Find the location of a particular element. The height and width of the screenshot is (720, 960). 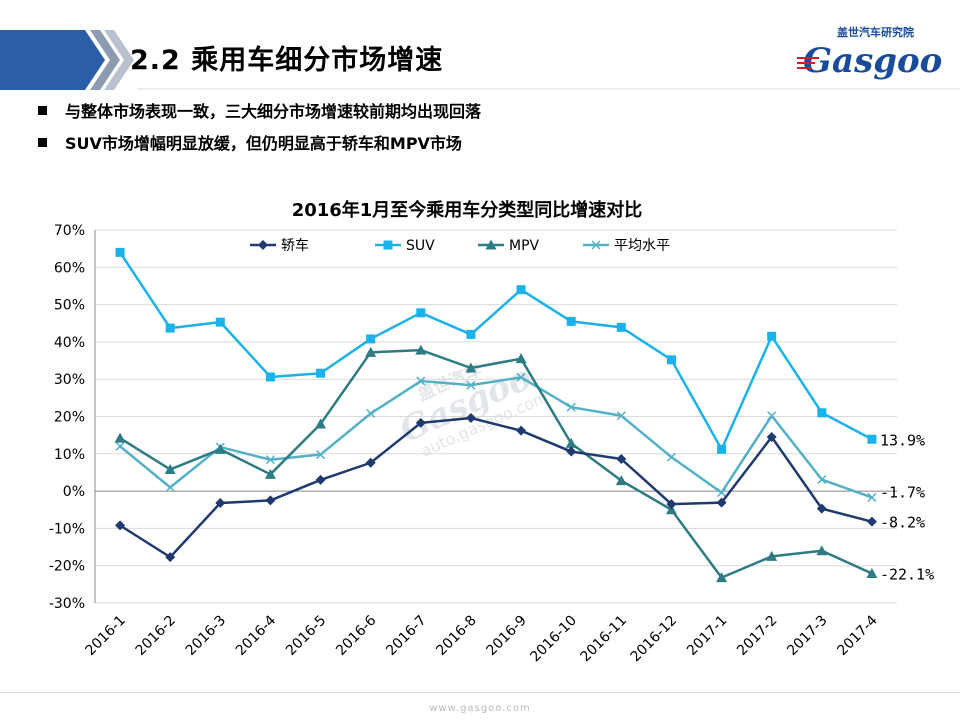

legend-label: 轿车 is located at coordinates (295, 245).